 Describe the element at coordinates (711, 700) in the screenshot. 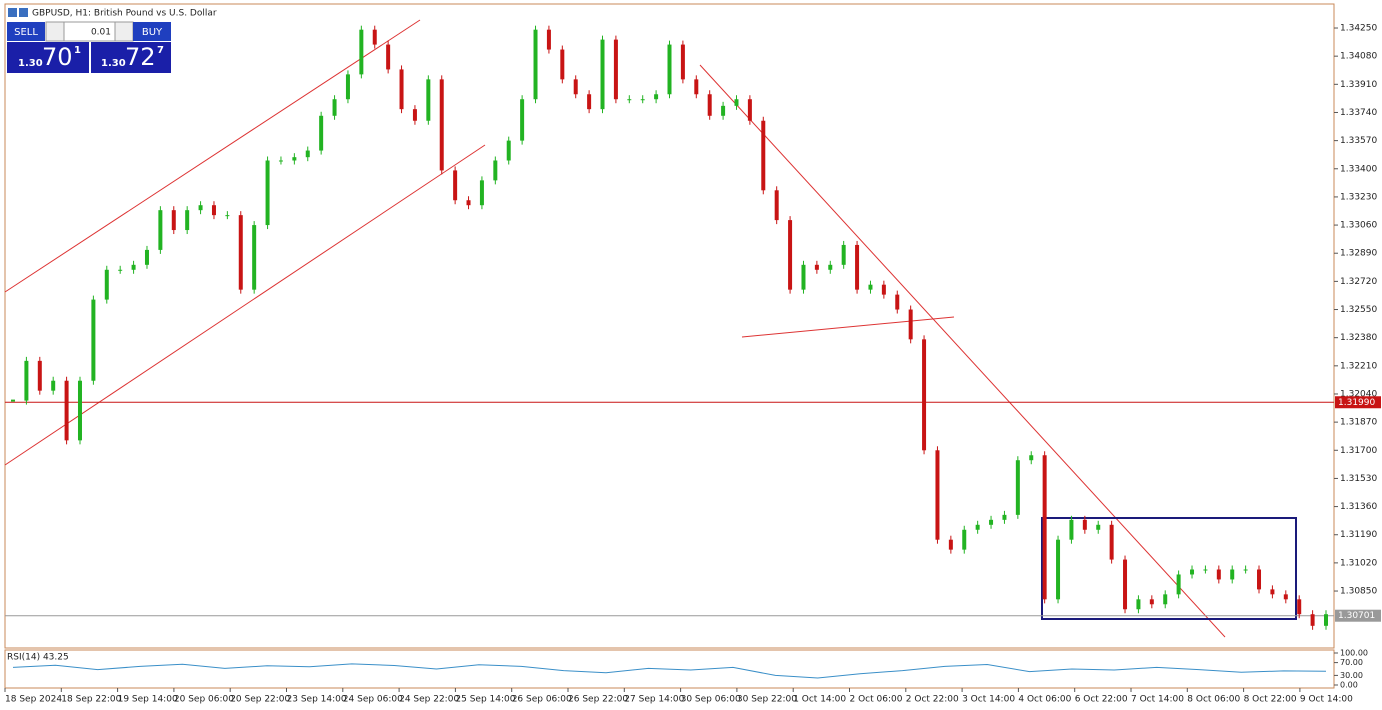

I see `x-tick-label: 30 Sep 06:00` at that location.